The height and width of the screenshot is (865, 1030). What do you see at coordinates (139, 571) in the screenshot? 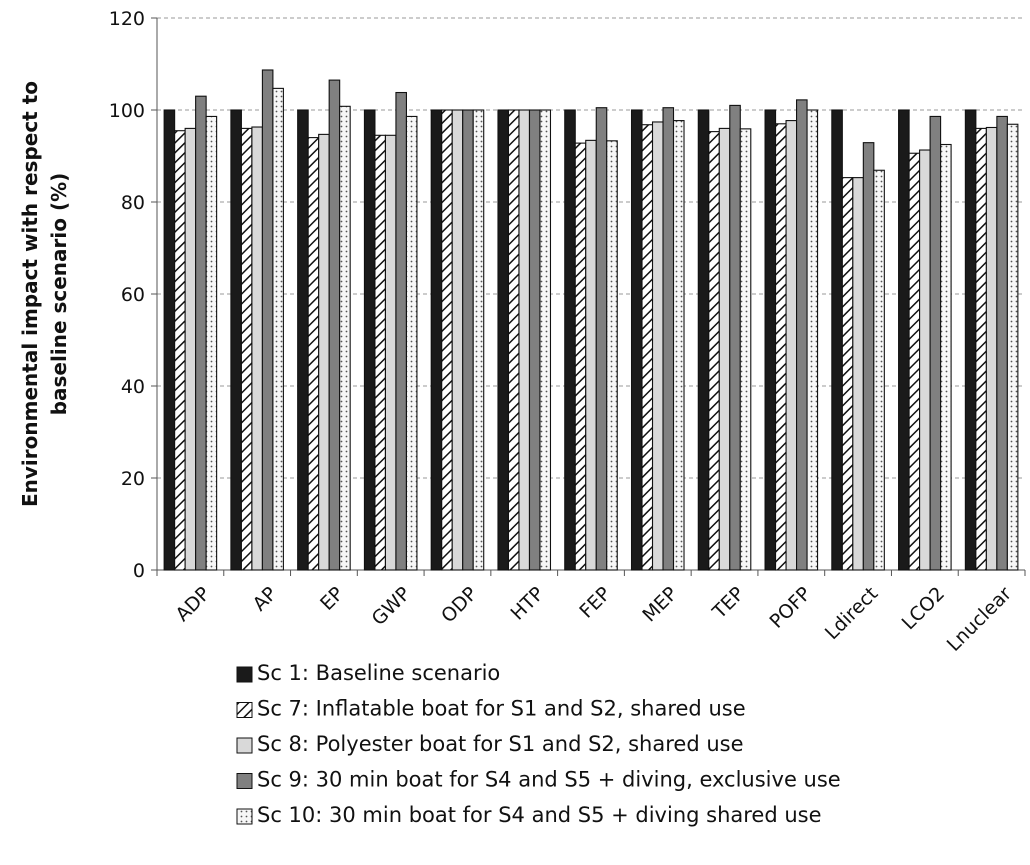
I see `y-tick-label: 0` at bounding box center [139, 571].